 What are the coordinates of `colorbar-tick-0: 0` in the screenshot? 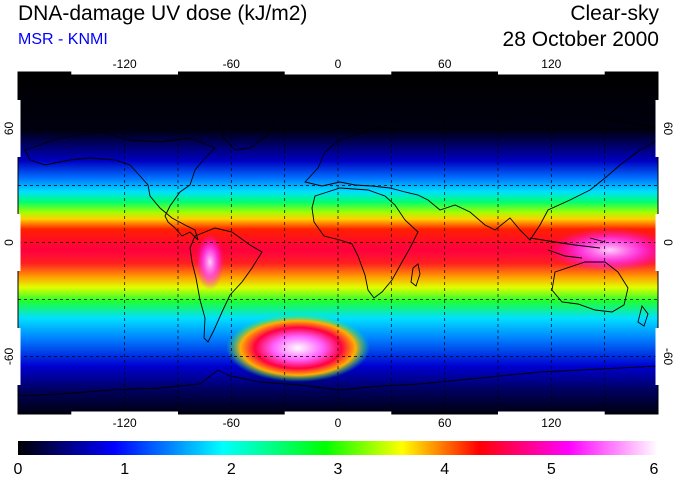 It's located at (18, 469).